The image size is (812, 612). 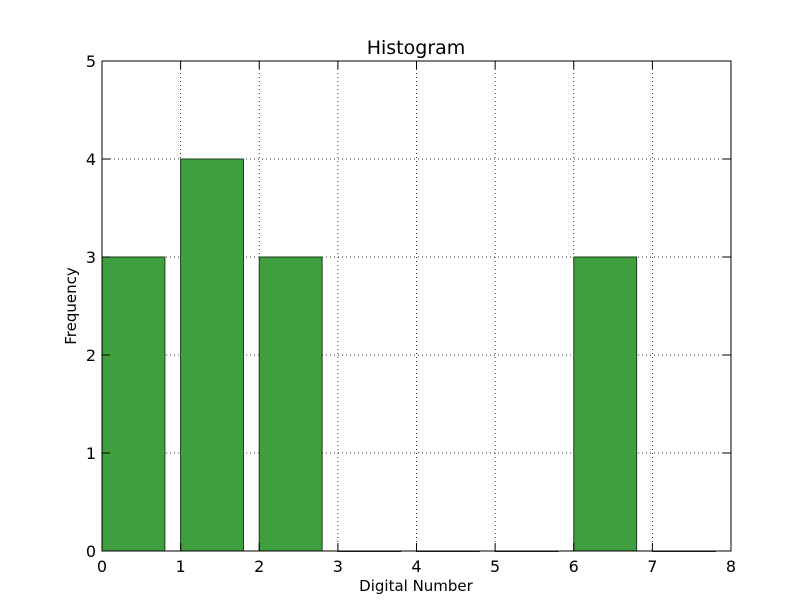 What do you see at coordinates (91, 61) in the screenshot?
I see `y-tick-label-5: 5` at bounding box center [91, 61].